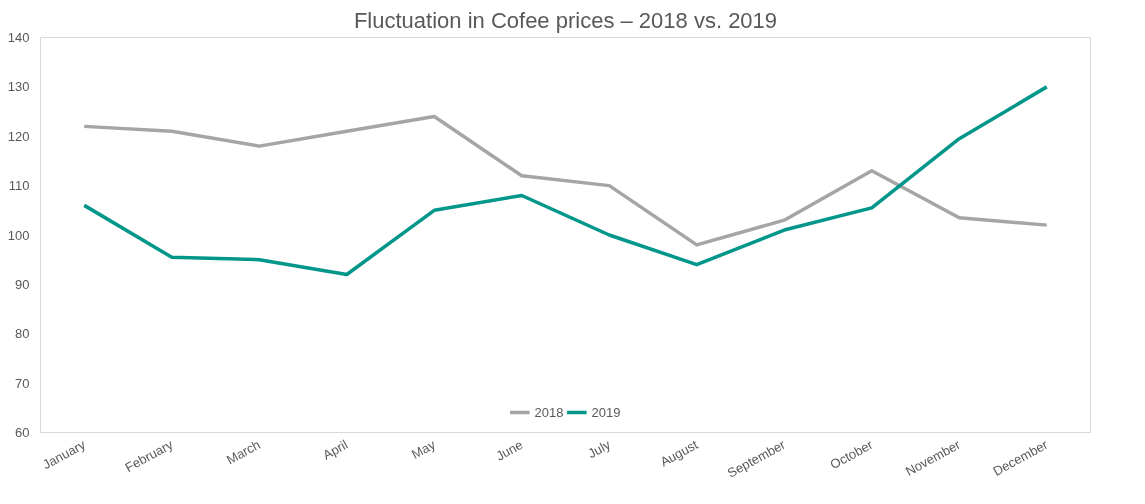  Describe the element at coordinates (549, 412) in the screenshot. I see `legend-label: 2018` at that location.